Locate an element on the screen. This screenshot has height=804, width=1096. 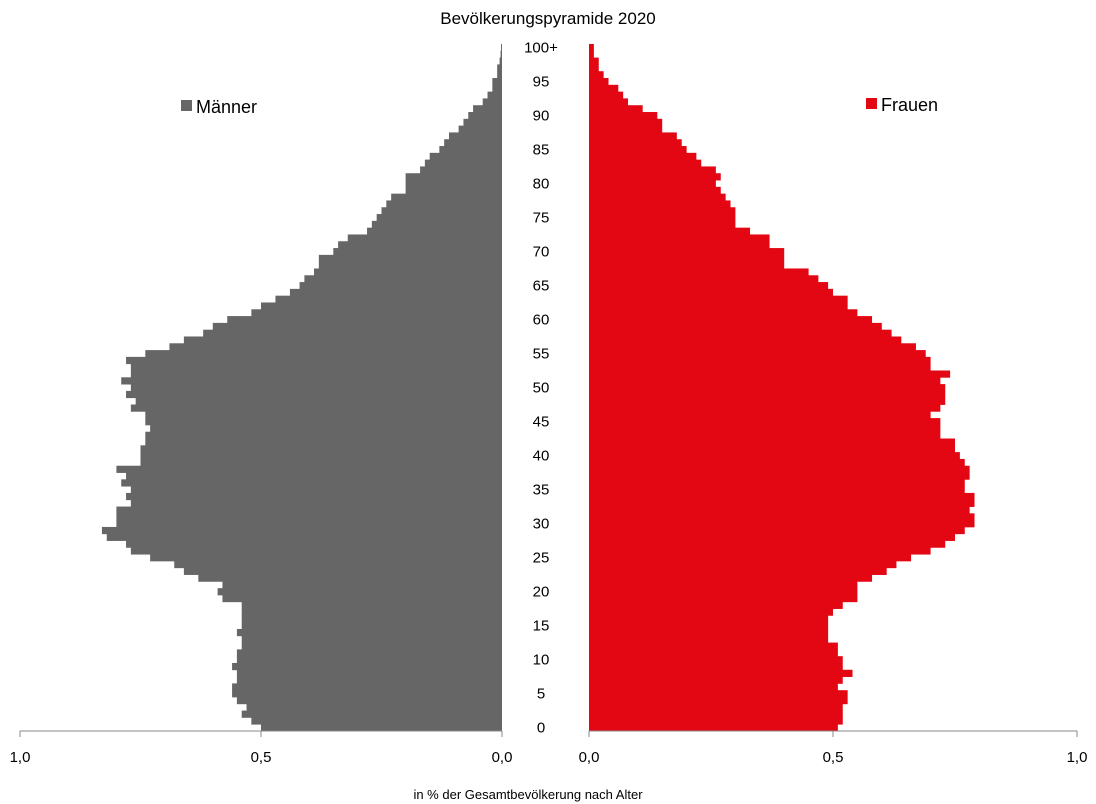
legend-female-label: Frauen is located at coordinates (909, 105).